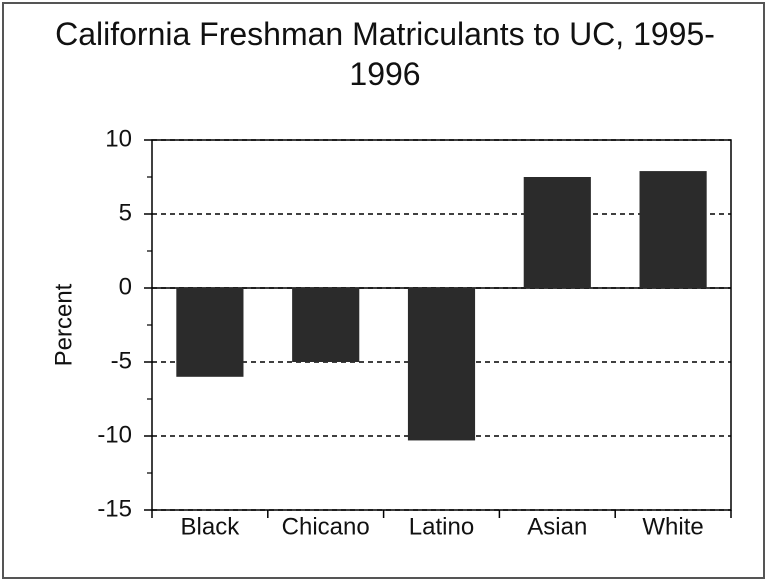  I want to click on y-tick-label: 10, so click(118, 138).